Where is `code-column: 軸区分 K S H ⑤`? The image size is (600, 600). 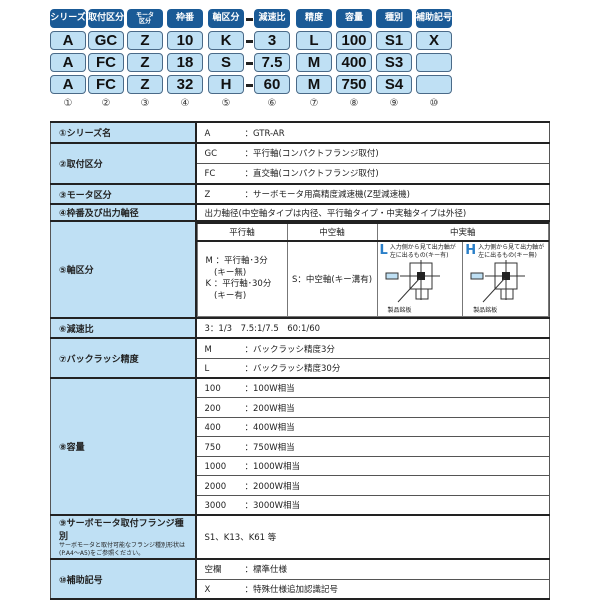 code-column: 軸区分 K S H ⑤ is located at coordinates (226, 59).